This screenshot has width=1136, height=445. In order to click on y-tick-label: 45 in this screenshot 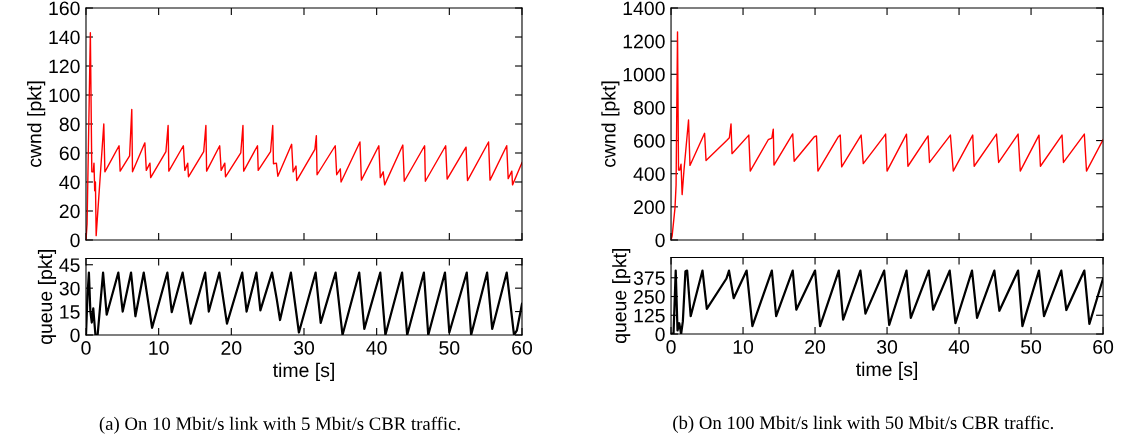, I will do `click(69, 265)`.